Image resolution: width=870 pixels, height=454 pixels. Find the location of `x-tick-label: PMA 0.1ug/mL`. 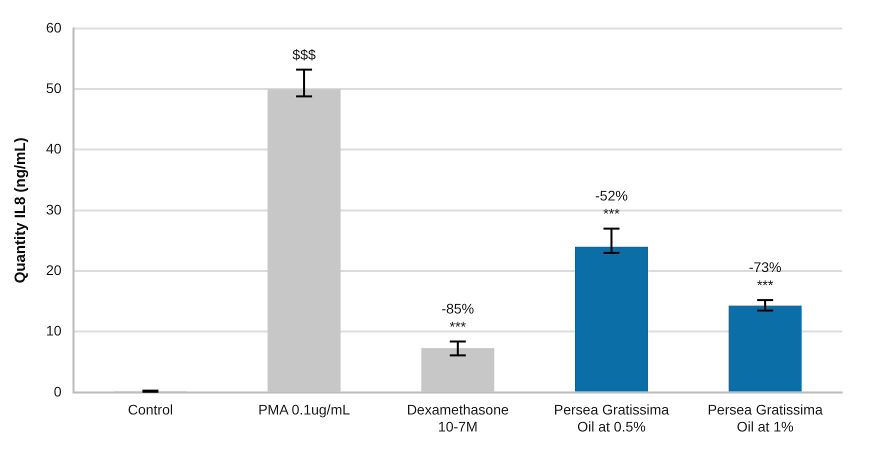

x-tick-label: PMA 0.1ug/mL is located at coordinates (304, 410).